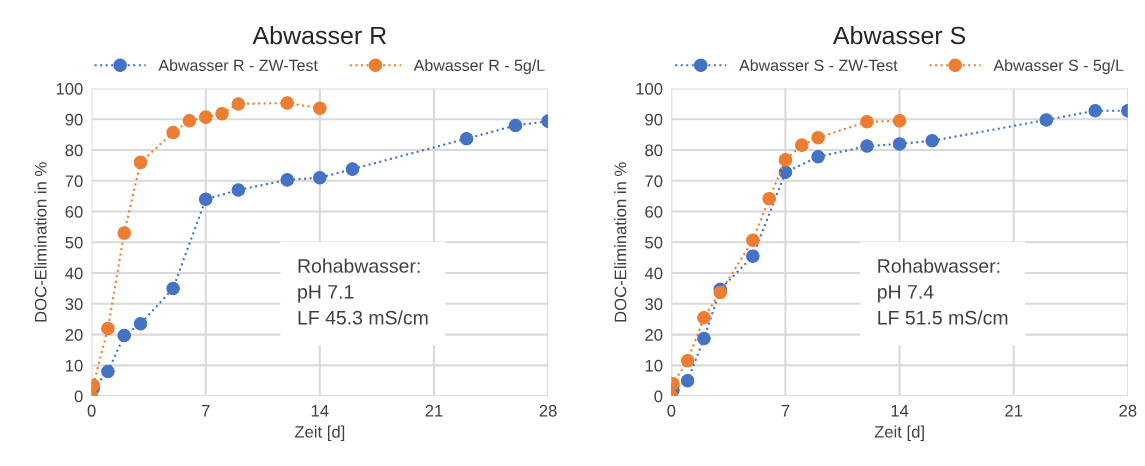  I want to click on legend-label: Abwasser R - 5g/L, so click(479, 67).